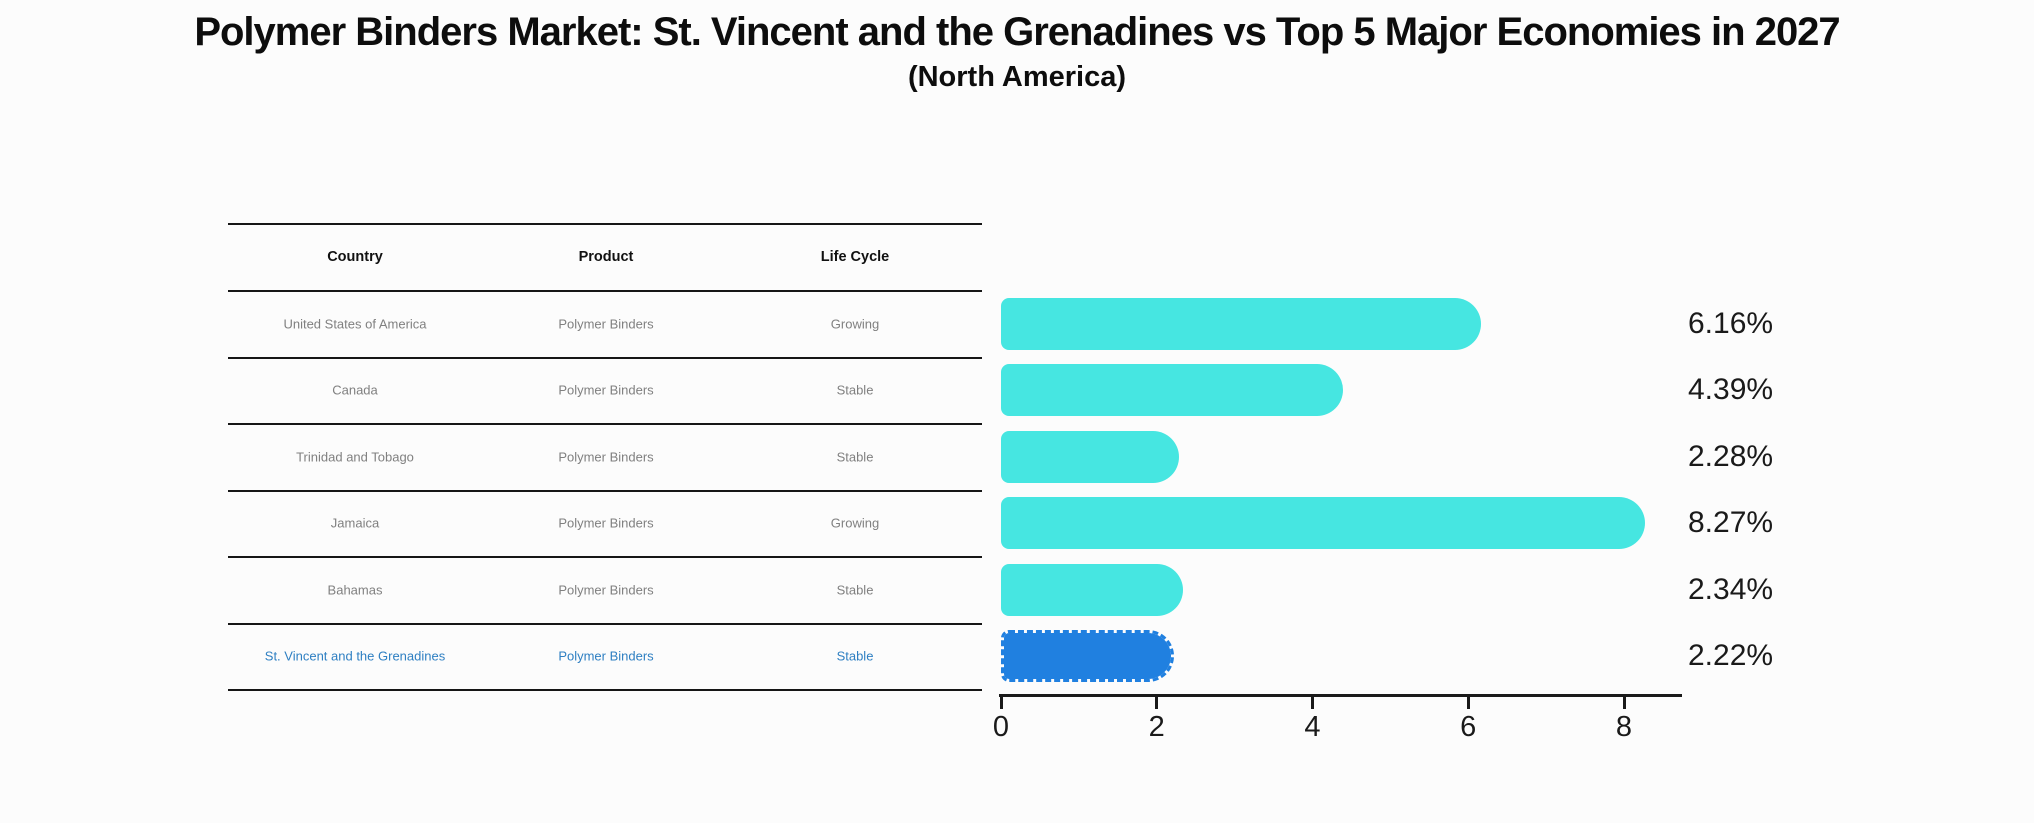  I want to click on table-cell-country: Bahamas, so click(355, 589).